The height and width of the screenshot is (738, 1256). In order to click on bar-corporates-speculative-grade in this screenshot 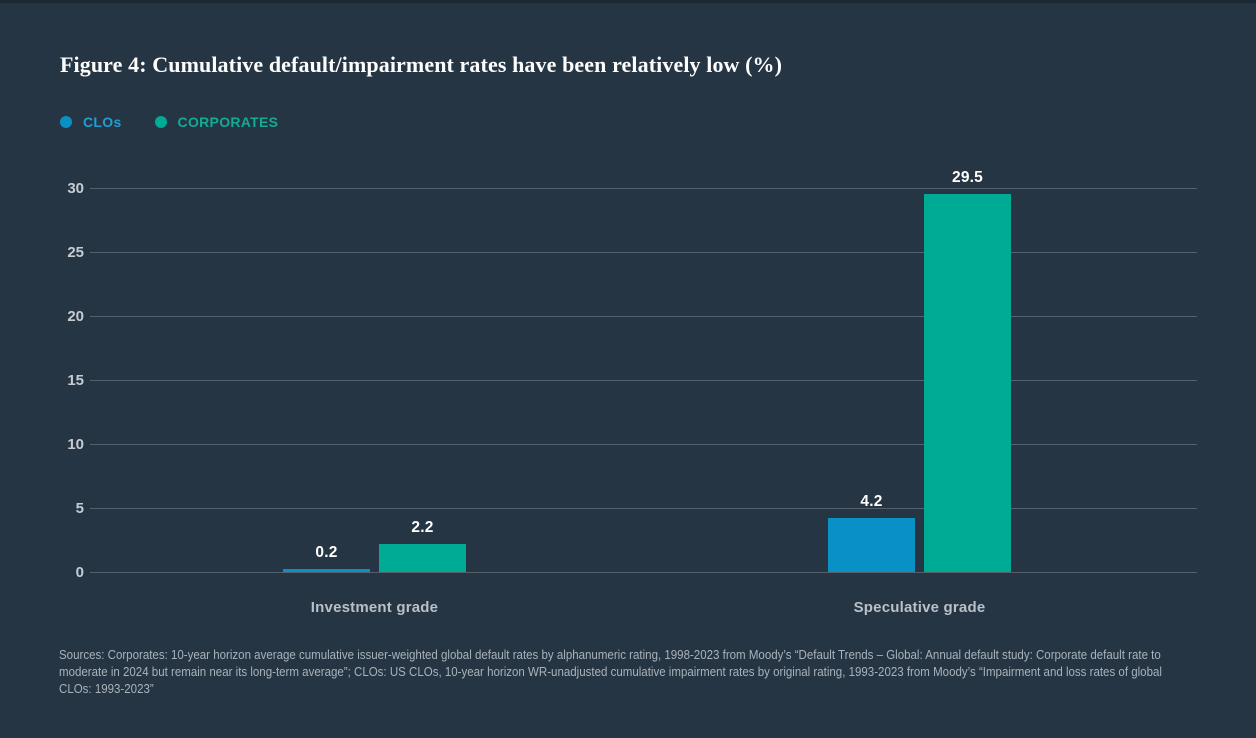, I will do `click(967, 383)`.